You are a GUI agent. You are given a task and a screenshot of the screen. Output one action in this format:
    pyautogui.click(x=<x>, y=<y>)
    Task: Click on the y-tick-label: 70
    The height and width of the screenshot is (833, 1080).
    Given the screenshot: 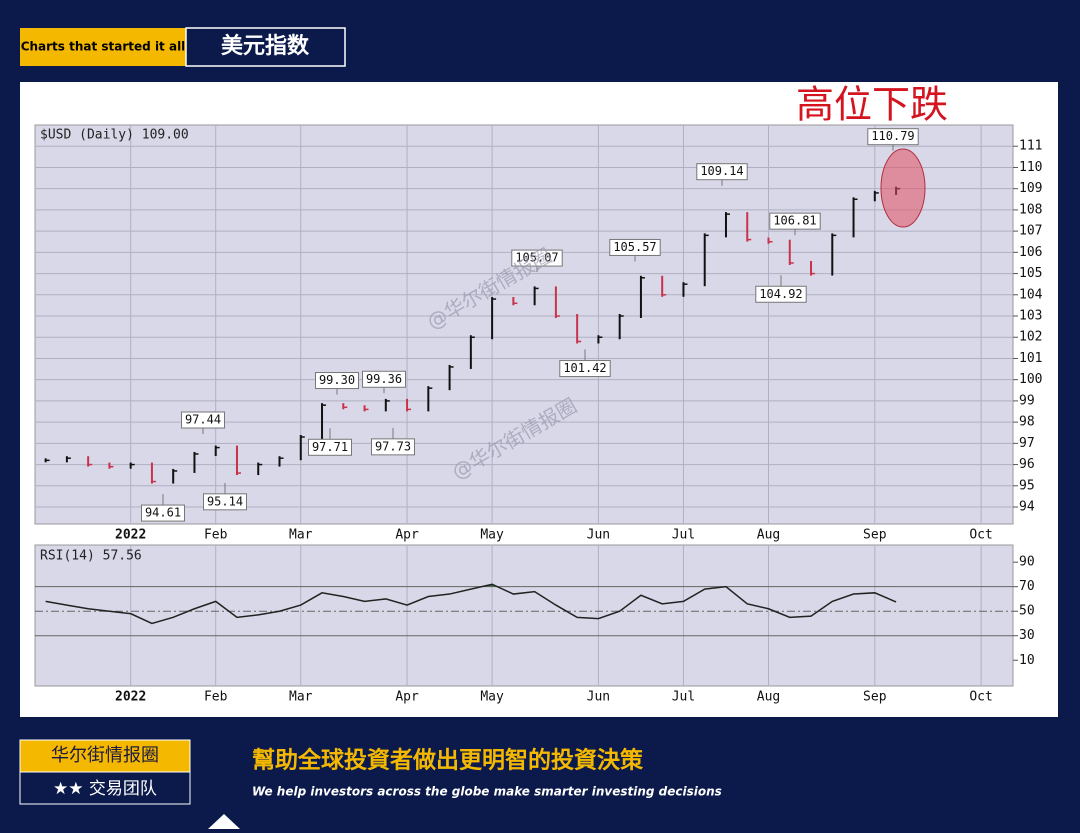 What is the action you would take?
    pyautogui.click(x=1027, y=586)
    